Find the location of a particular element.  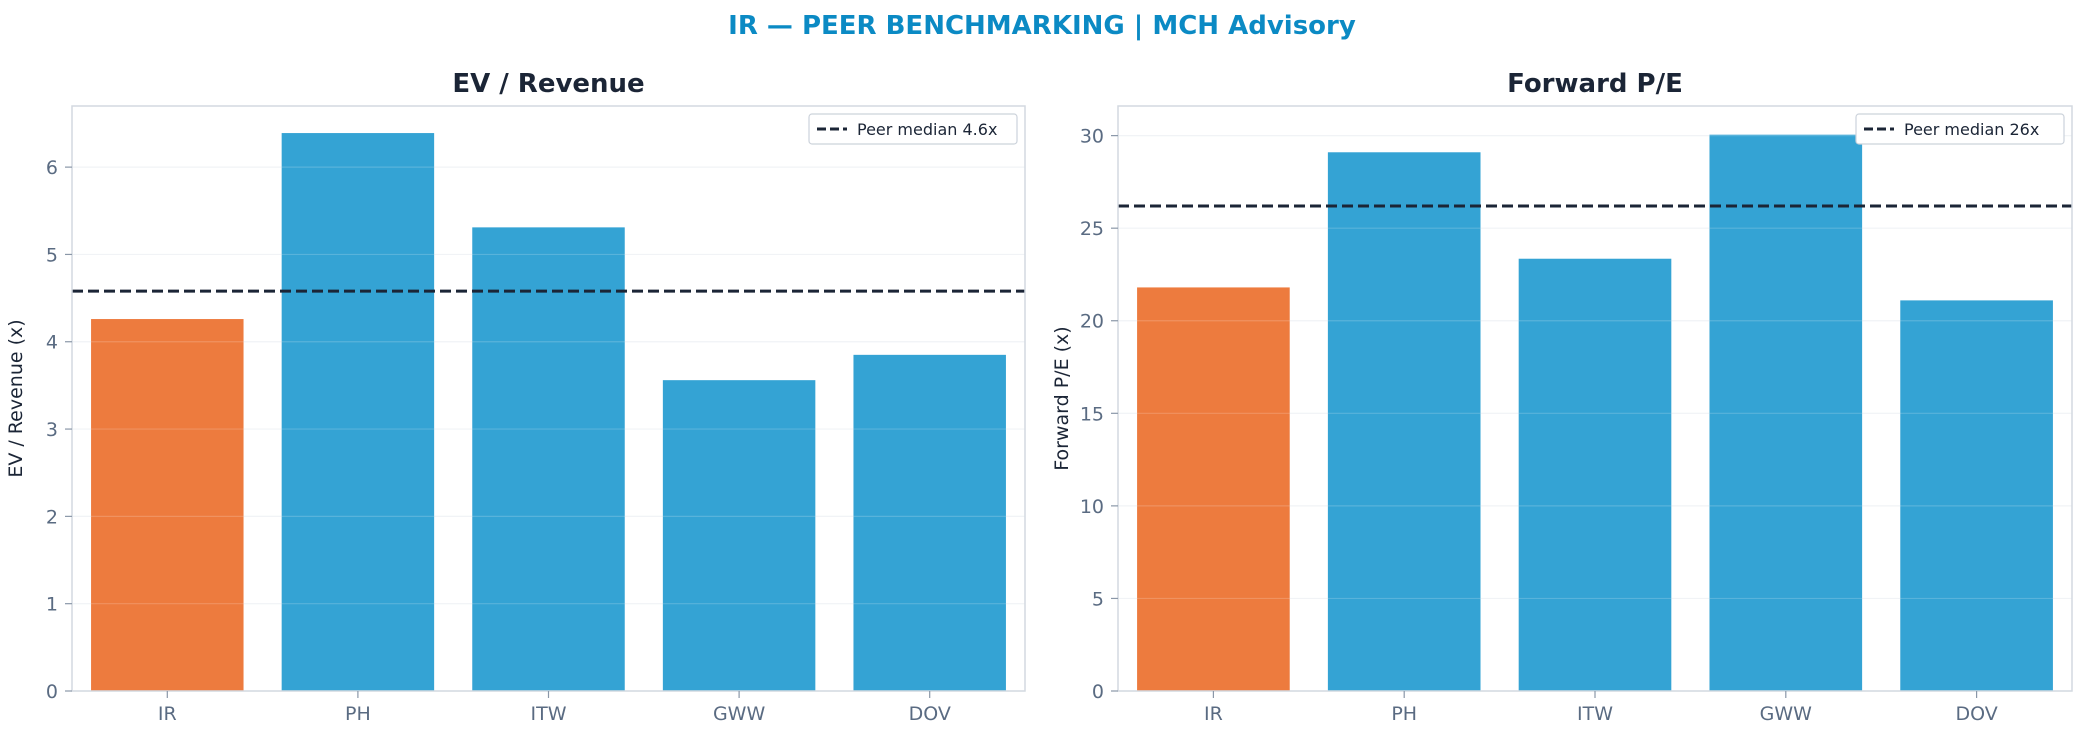

y-axis-label: Forward P/E (x) is located at coordinates (1062, 398).